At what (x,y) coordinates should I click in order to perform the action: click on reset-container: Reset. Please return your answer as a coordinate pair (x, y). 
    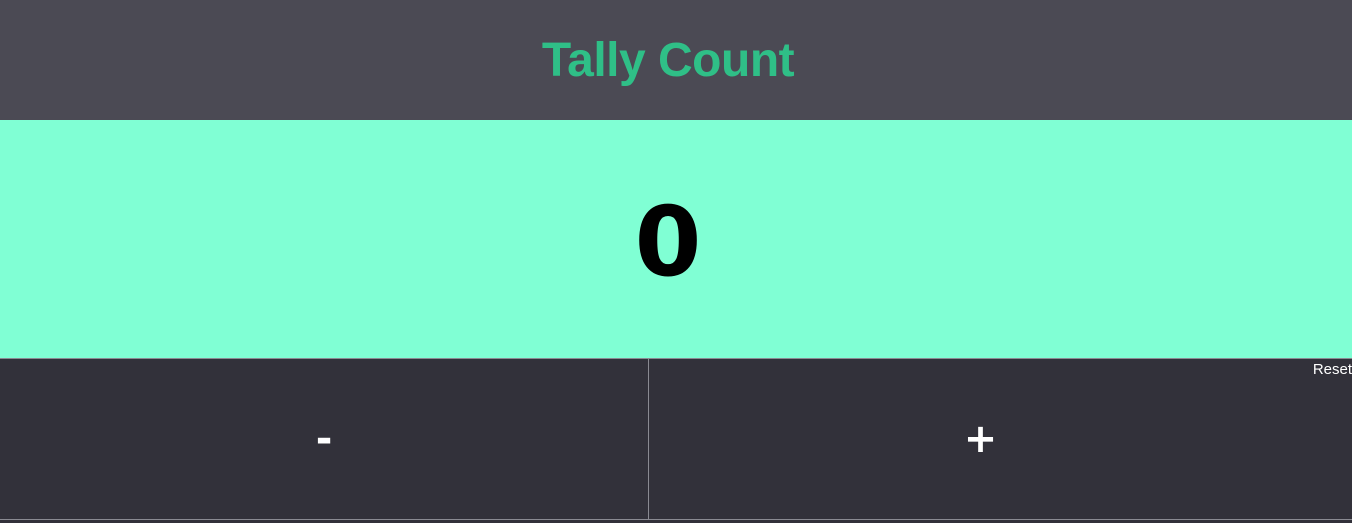
    Looking at the image, I should click on (1332, 439).